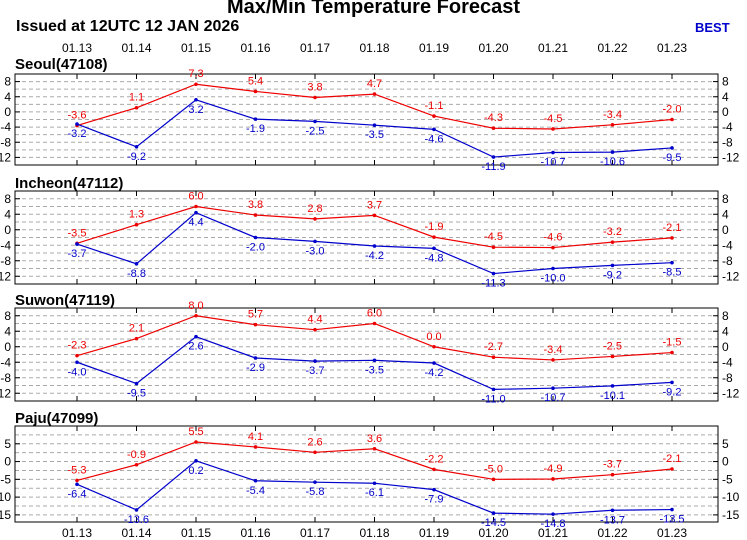  Describe the element at coordinates (136, 394) in the screenshot. I see `min-temp-label: -9.5` at that location.